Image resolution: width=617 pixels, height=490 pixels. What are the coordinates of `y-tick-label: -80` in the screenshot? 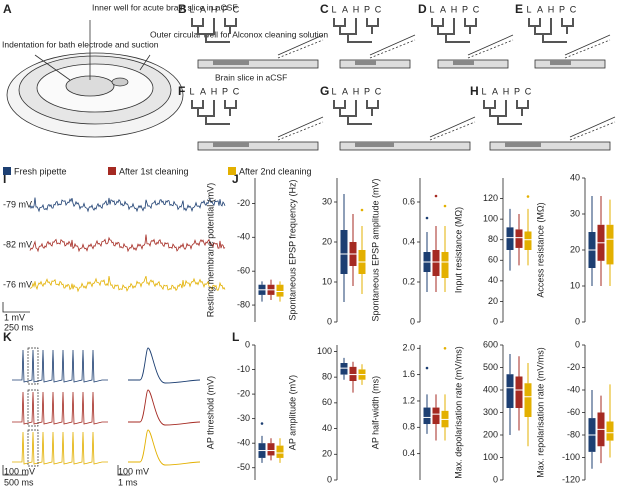 It's located at (573, 434).